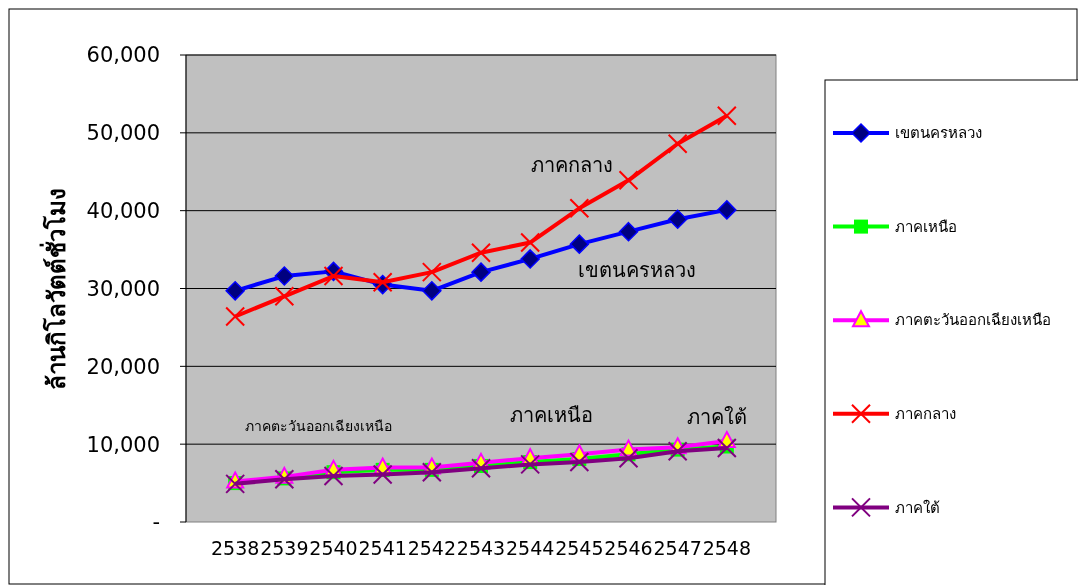  I want to click on x-tick-label: 2538, so click(235, 548).